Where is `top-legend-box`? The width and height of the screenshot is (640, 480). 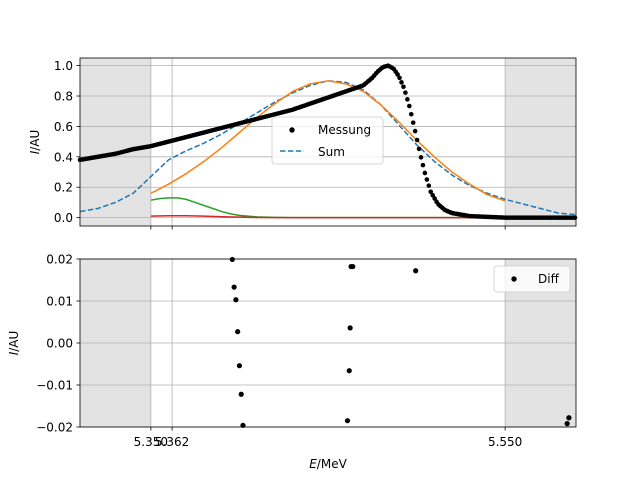
top-legend-box is located at coordinates (327, 140).